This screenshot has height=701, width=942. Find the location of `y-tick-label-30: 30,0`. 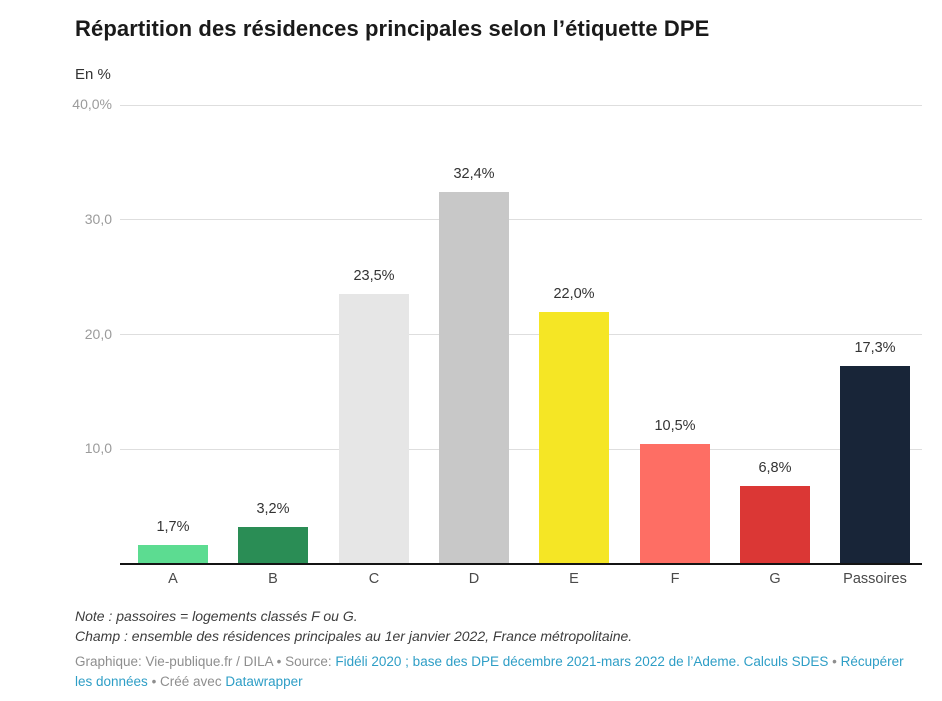

y-tick-label-30: 30,0 is located at coordinates (98, 218).